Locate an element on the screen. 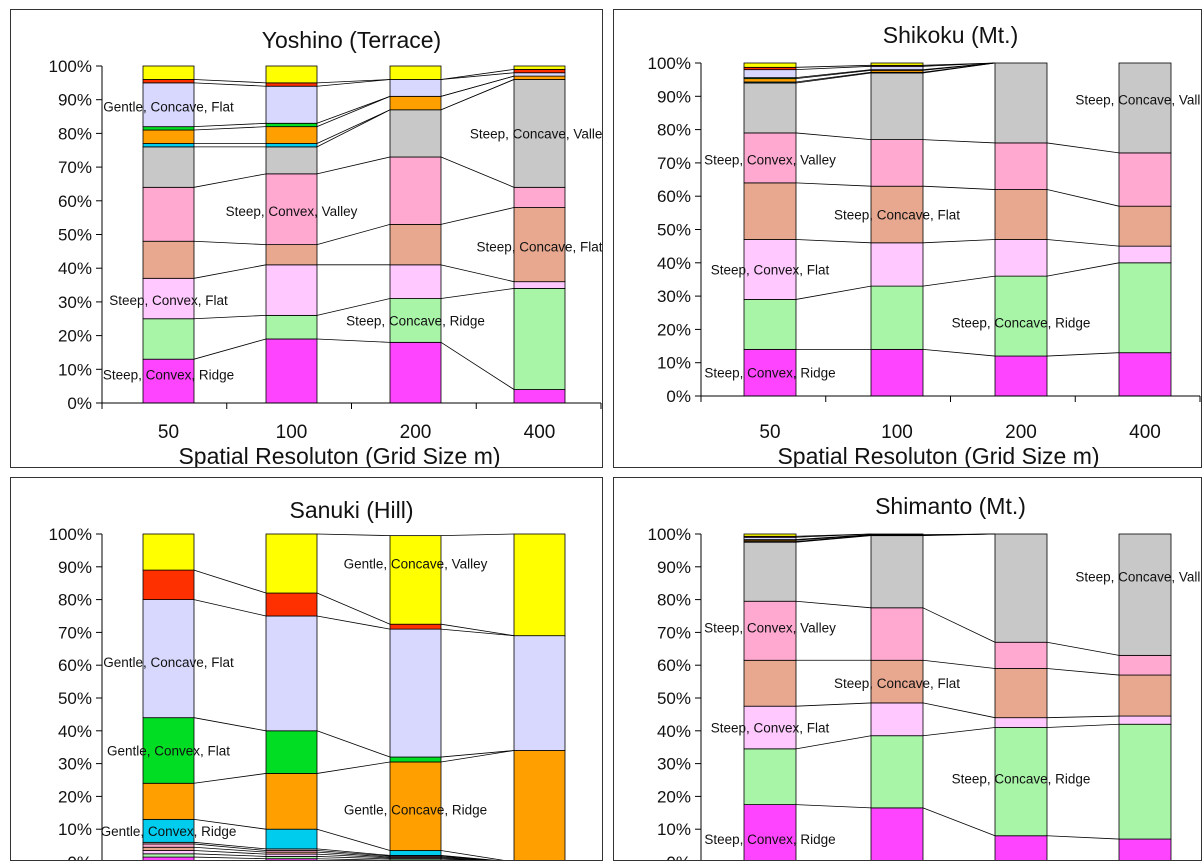  y-tick-label: 90% is located at coordinates (75, 100).